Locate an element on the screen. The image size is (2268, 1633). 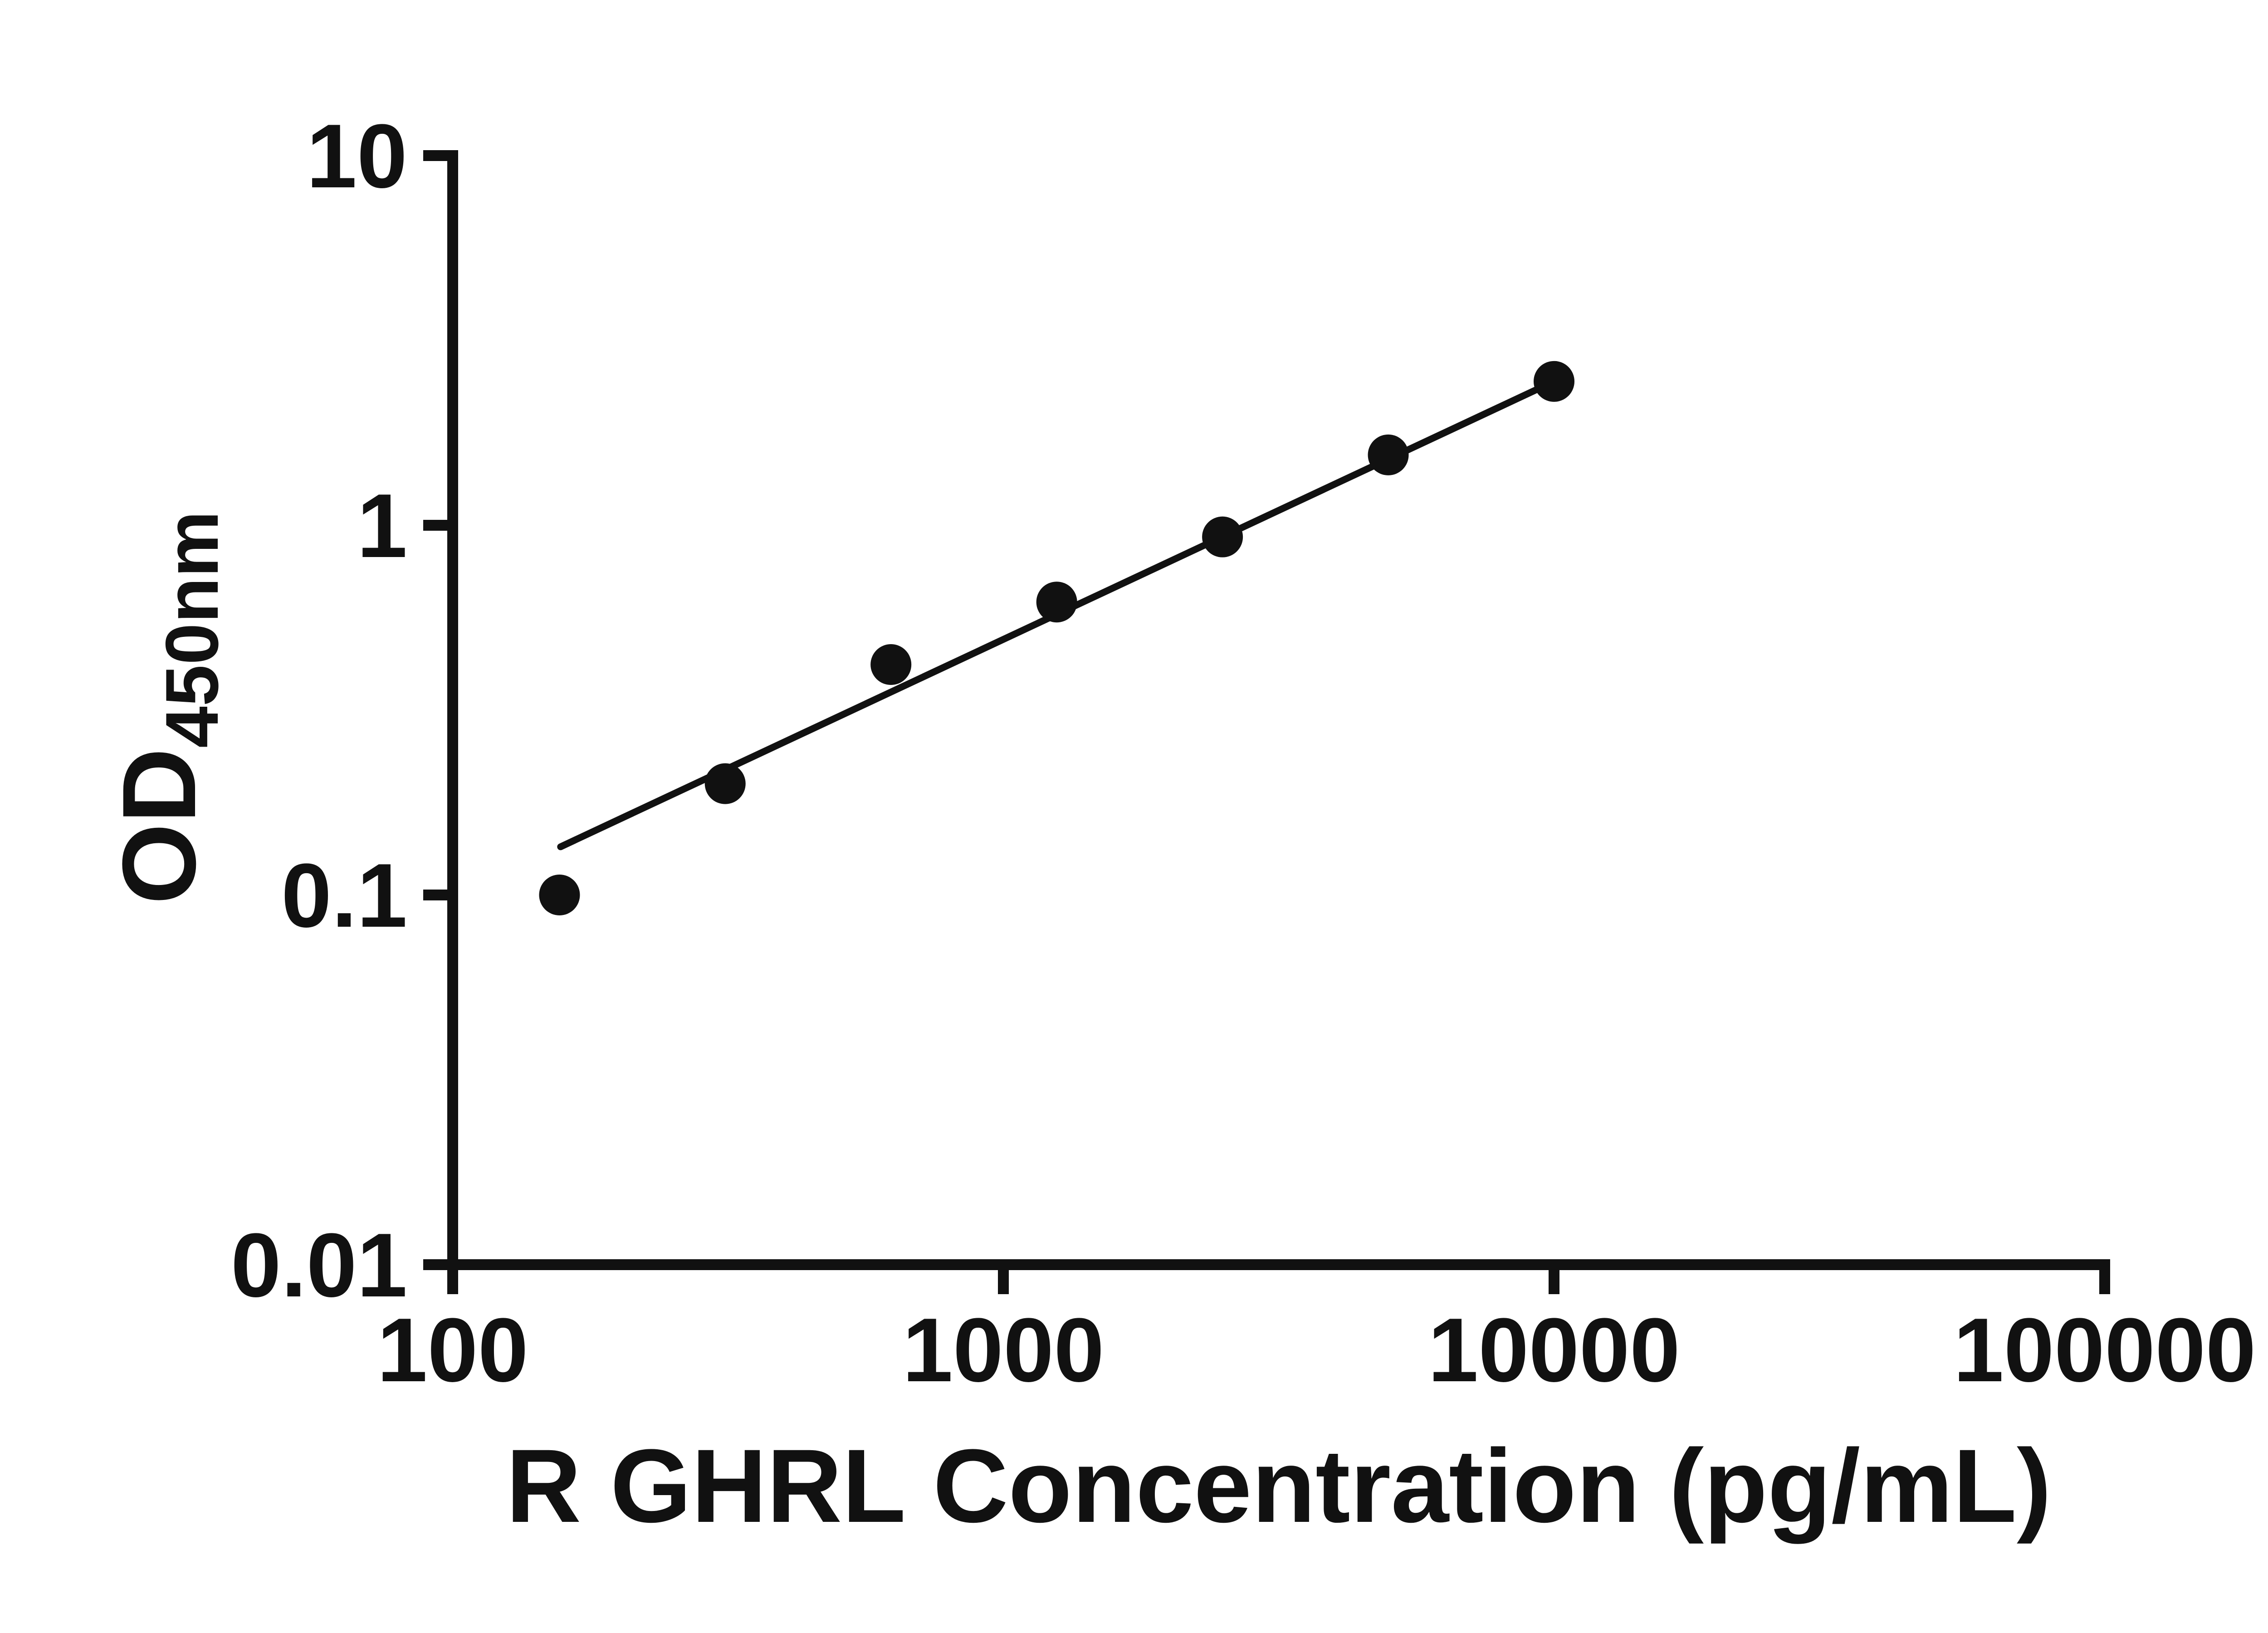
x-axis-tick-label: 100 is located at coordinates (453, 1350).